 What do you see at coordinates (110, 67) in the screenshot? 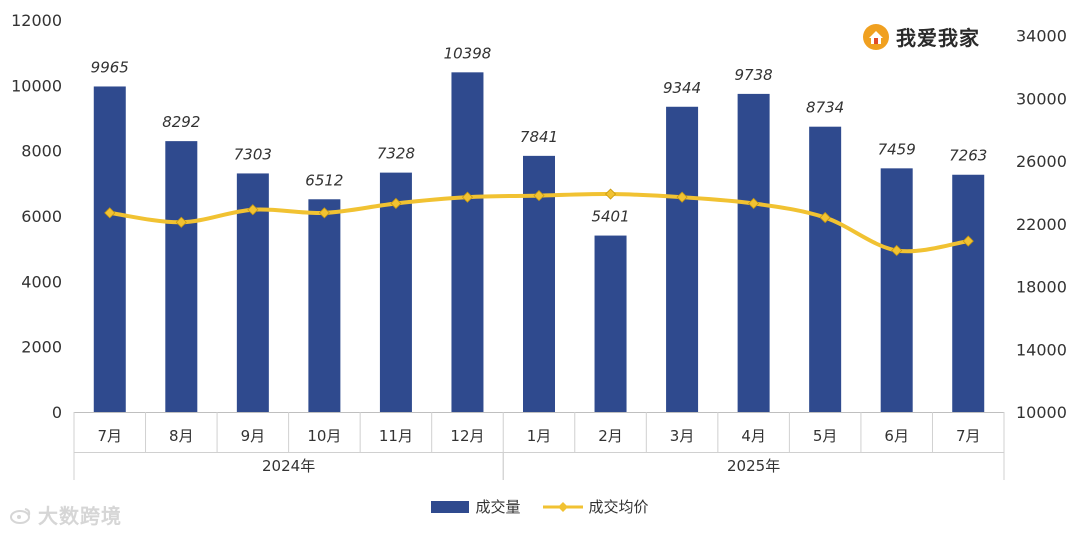
I see `bar-value-label: 9965` at bounding box center [110, 67].